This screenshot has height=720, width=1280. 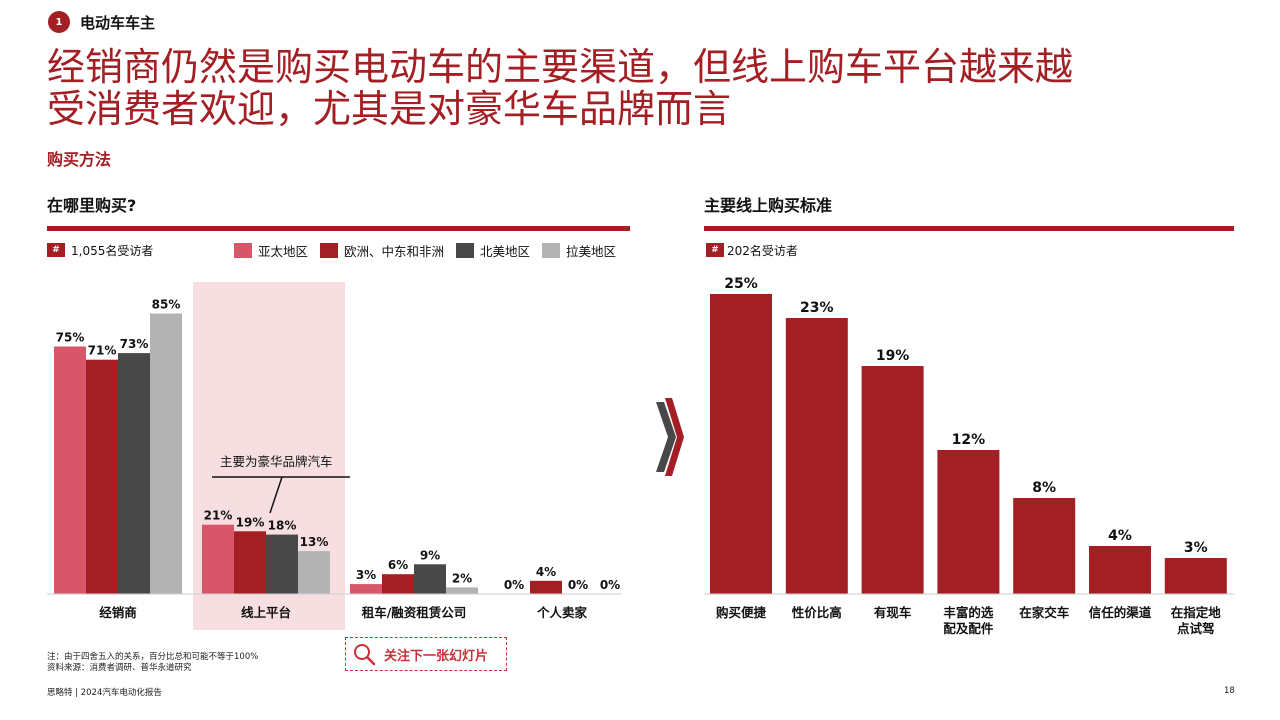 What do you see at coordinates (817, 308) in the screenshot?
I see `bar-value-label: 23%` at bounding box center [817, 308].